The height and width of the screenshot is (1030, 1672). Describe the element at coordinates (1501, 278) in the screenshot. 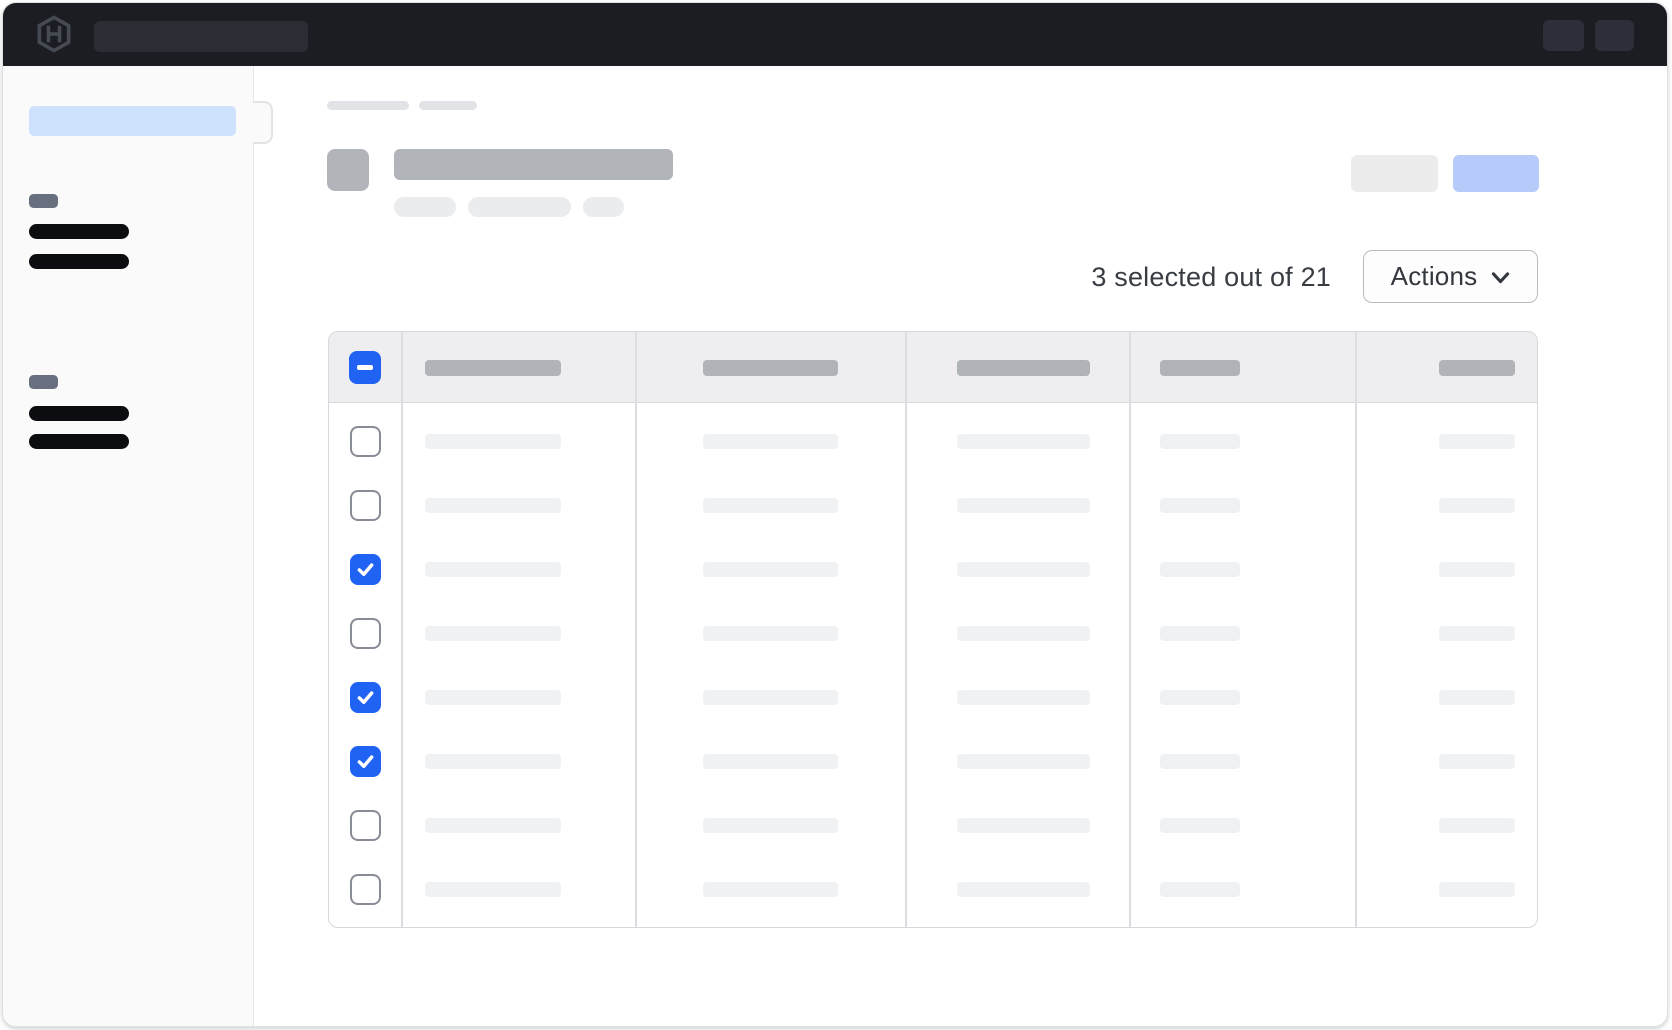

I see `chevron-down-icon` at that location.